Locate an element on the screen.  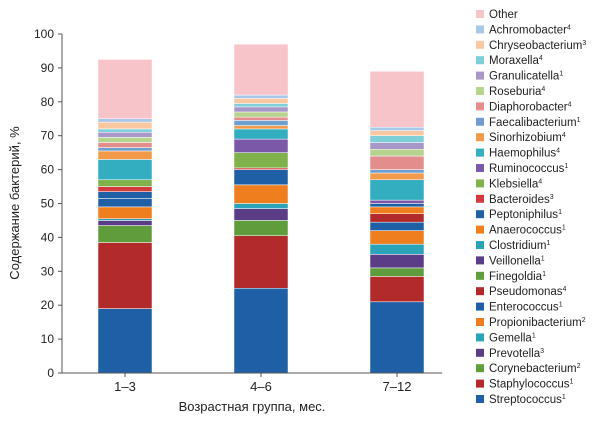
legend-label-finegoldia: Finegoldia1 is located at coordinates (517, 277).